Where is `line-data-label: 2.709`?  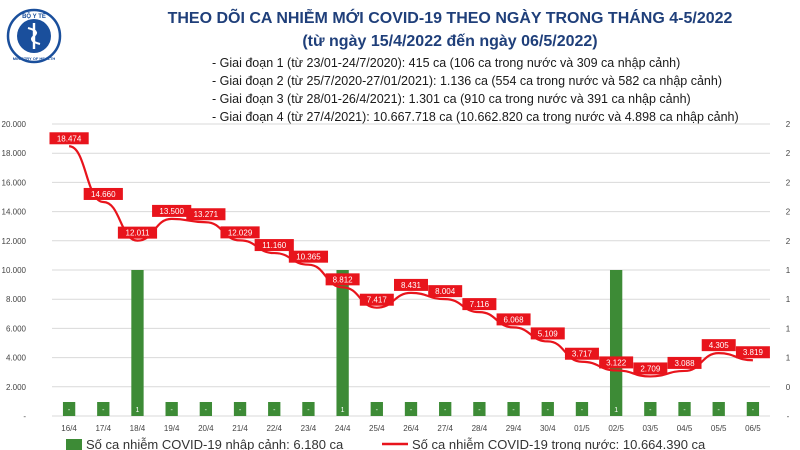 line-data-label: 2.709 is located at coordinates (650, 368).